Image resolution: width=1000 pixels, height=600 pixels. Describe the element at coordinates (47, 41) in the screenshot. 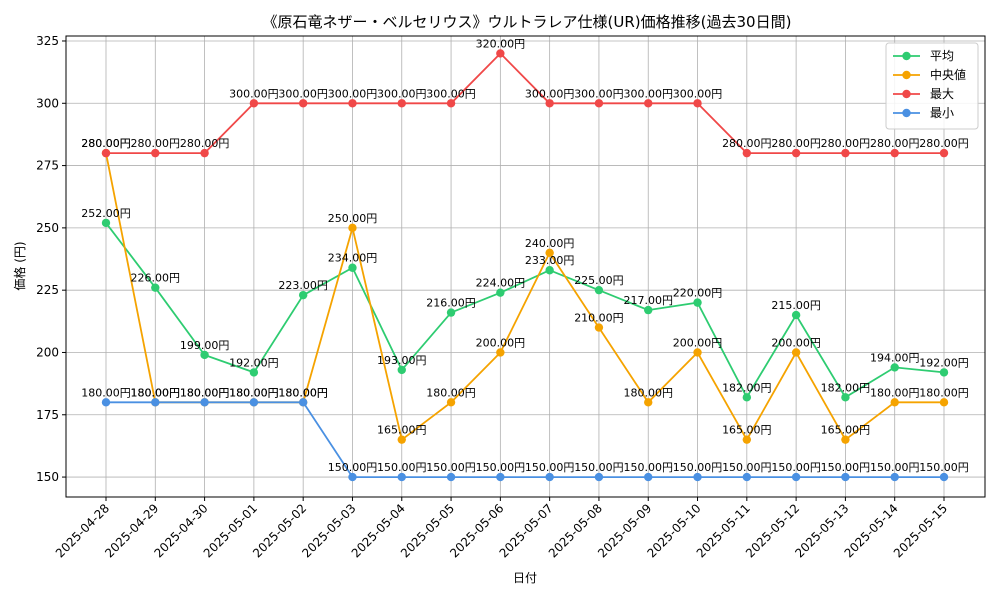

I see `y-tick-label: 325` at that location.